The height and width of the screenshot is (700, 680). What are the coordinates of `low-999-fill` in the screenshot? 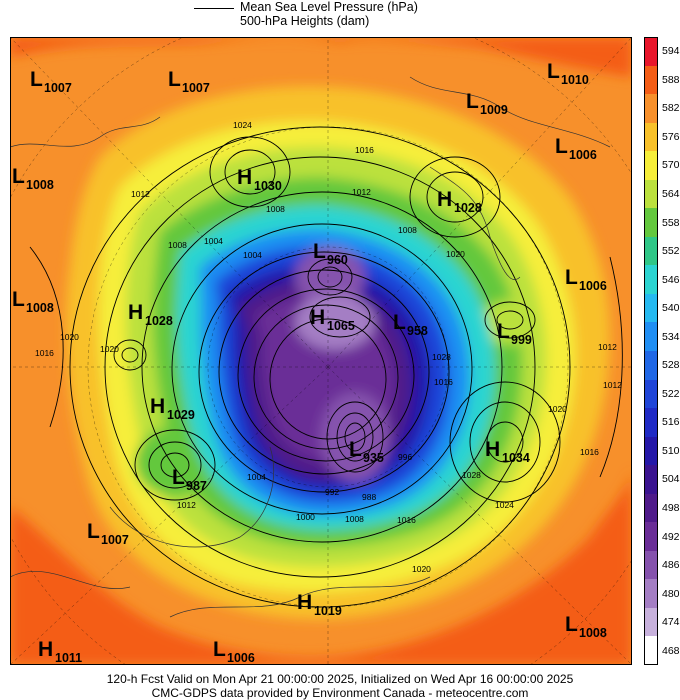 It's located at (510, 322).